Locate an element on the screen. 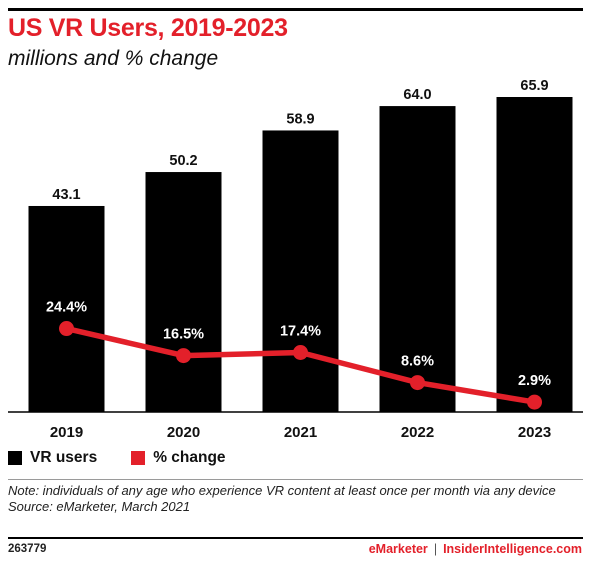  bottom-rule is located at coordinates (295, 538).